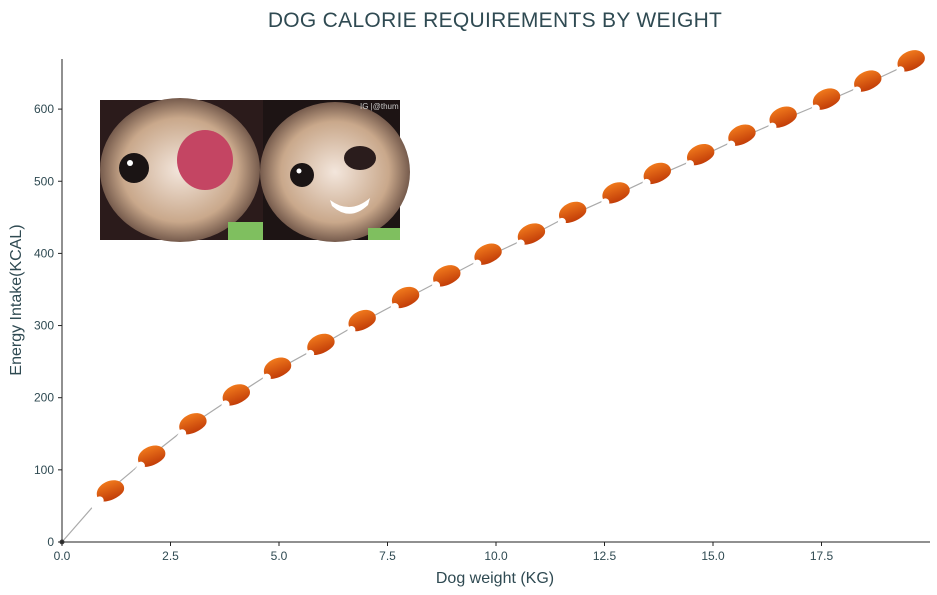  I want to click on x-tick-label: 5.0, so click(279, 556).